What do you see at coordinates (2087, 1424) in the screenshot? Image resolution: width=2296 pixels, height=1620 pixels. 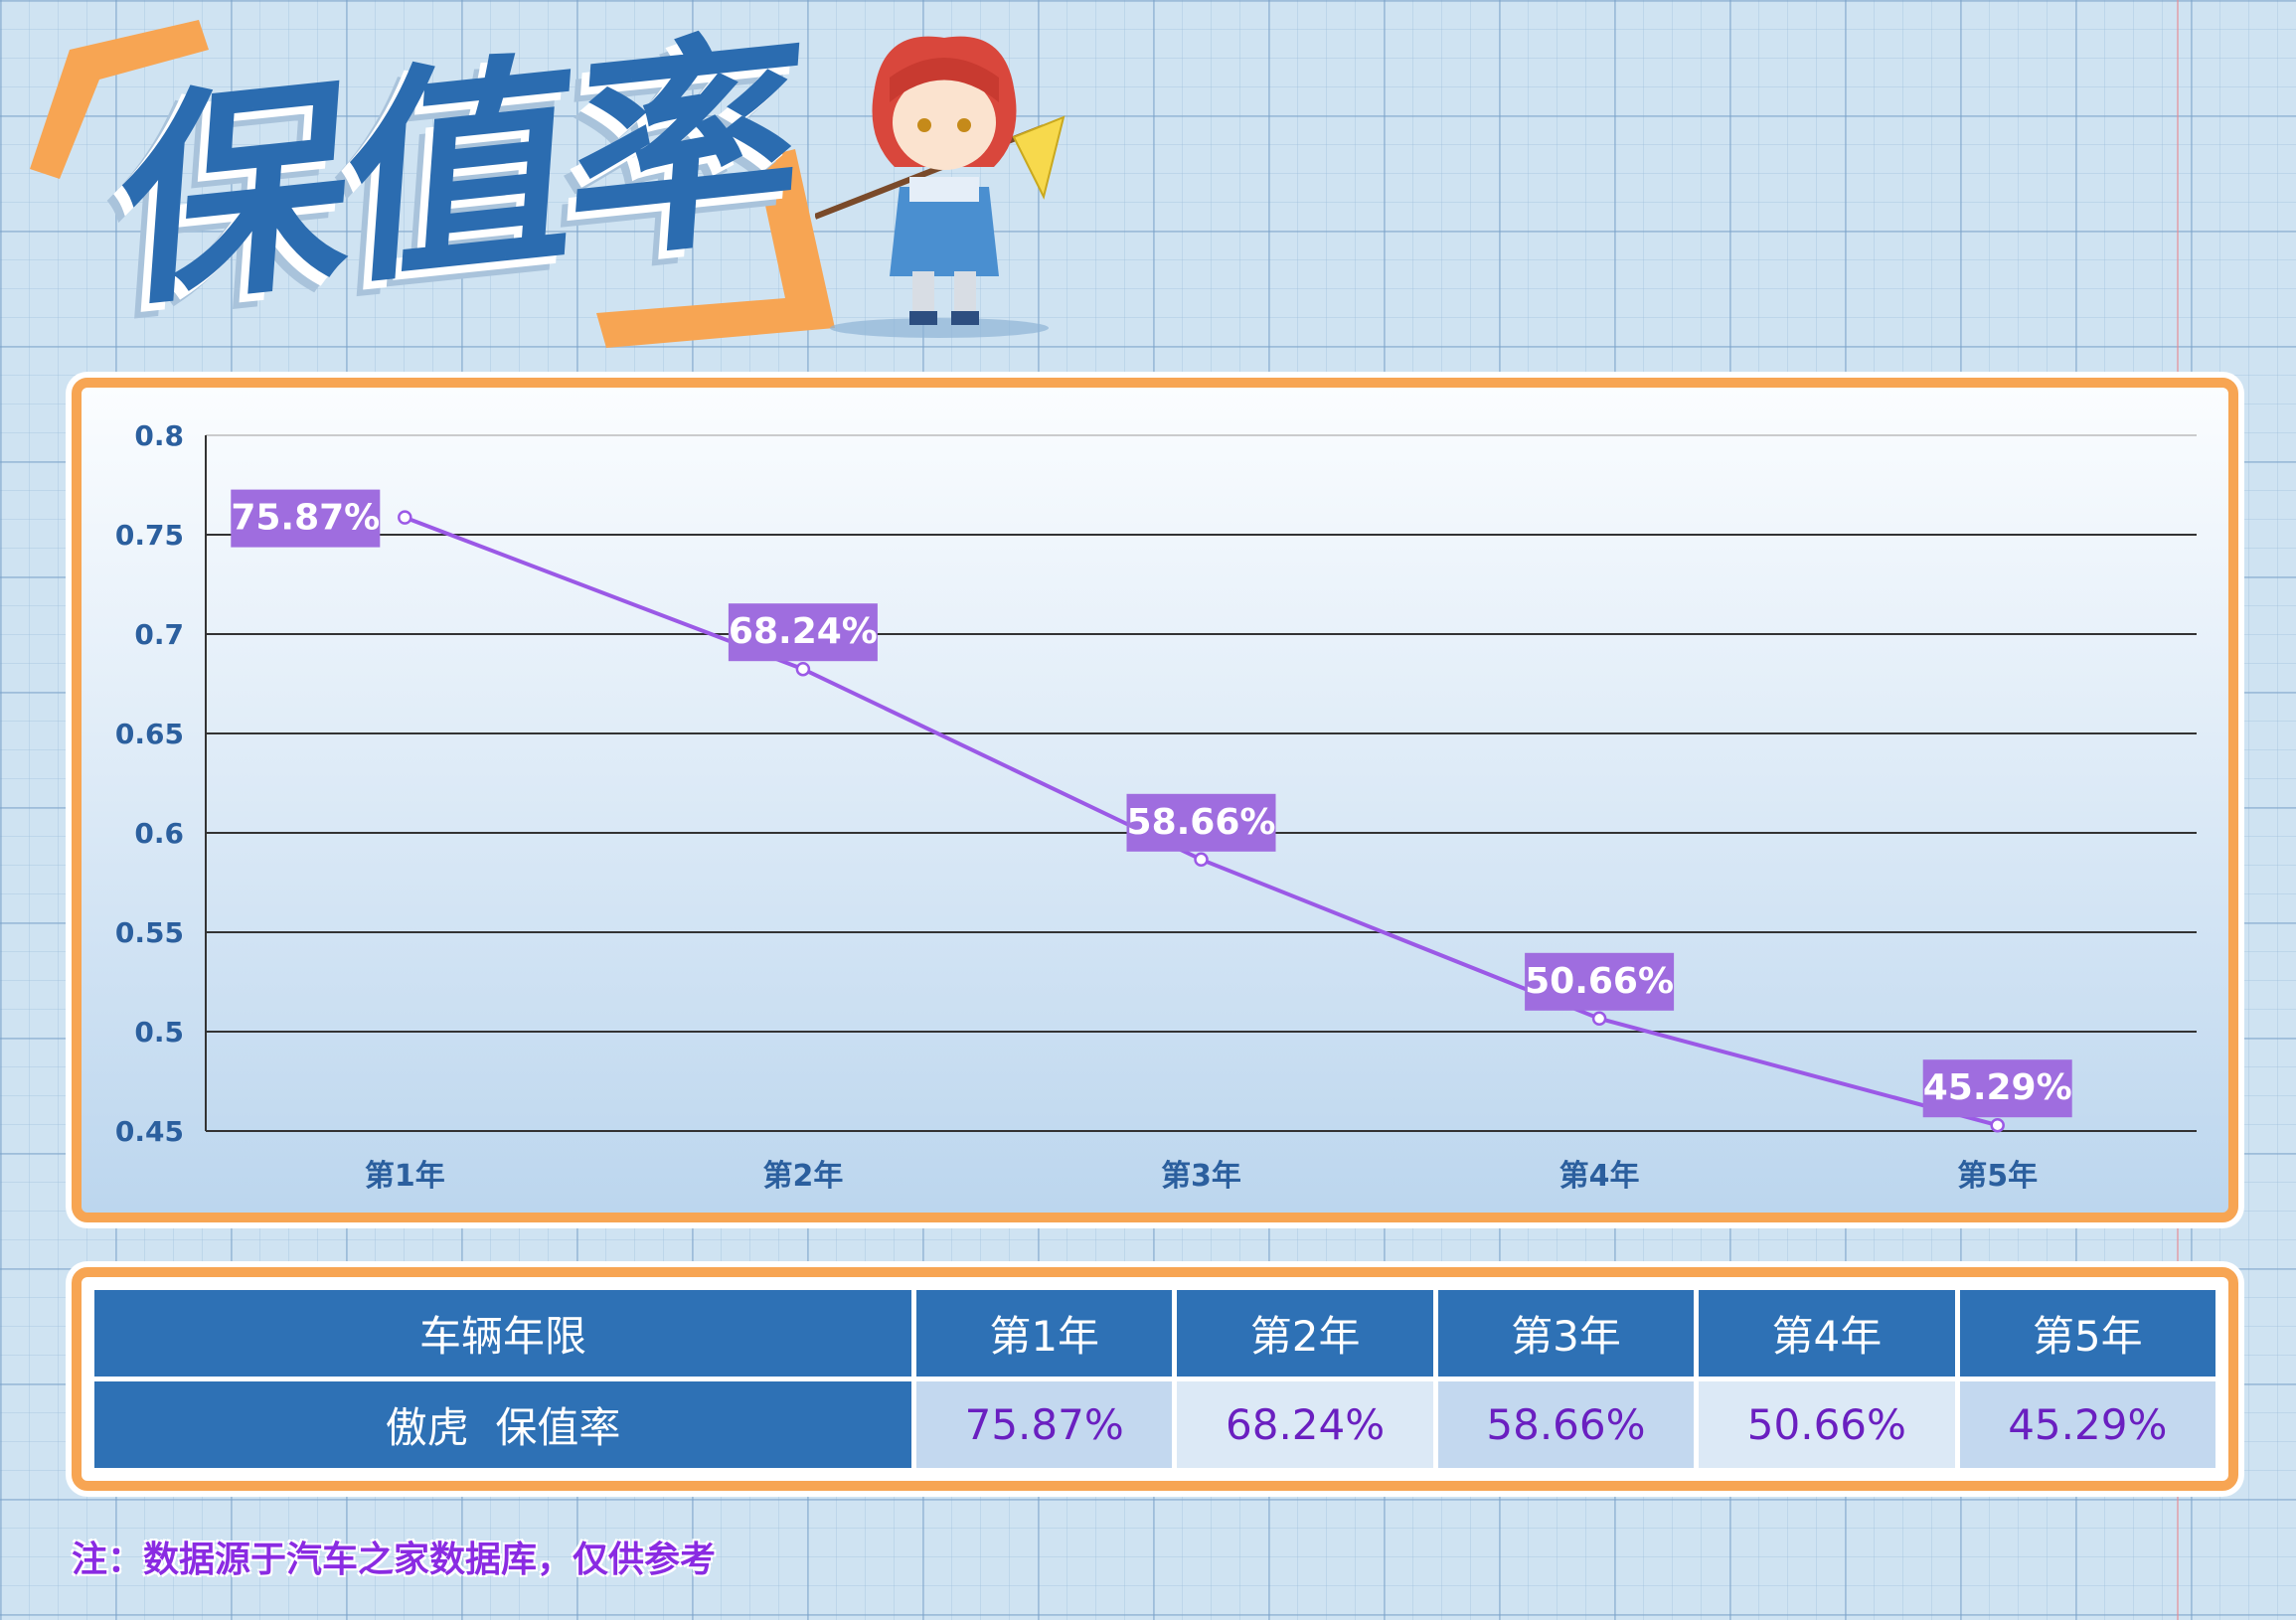 I see `value-year-5: 45.29%` at bounding box center [2087, 1424].